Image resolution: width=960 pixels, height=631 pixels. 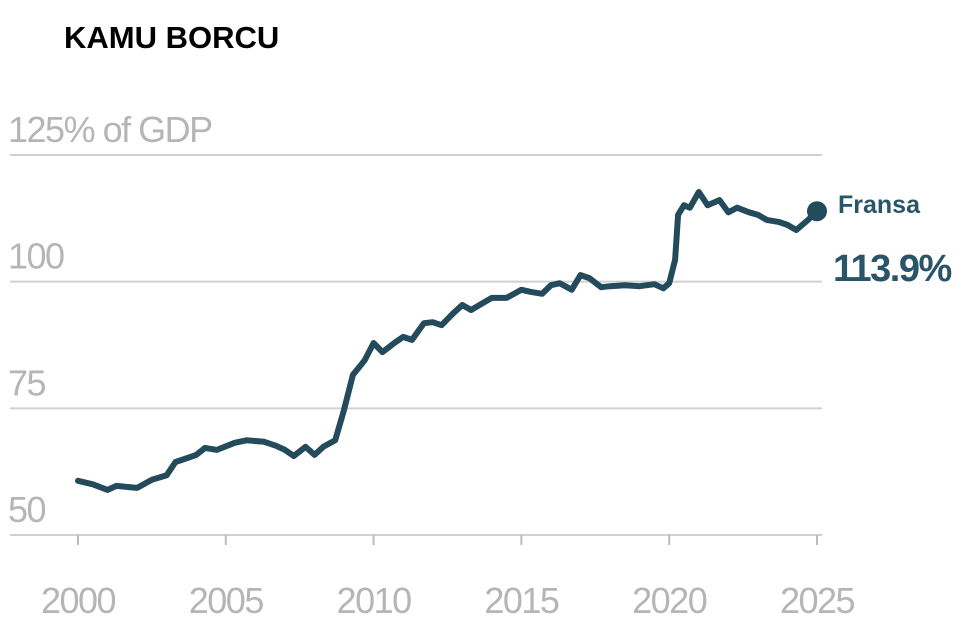 I want to click on y-tick-label: 125% of GDP, so click(x=110, y=129).